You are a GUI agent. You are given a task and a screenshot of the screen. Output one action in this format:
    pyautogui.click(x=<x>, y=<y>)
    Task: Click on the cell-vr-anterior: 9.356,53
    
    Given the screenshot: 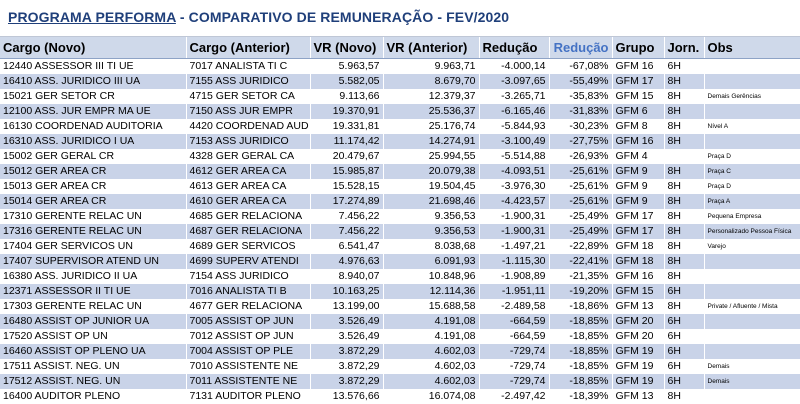 What is the action you would take?
    pyautogui.click(x=431, y=231)
    